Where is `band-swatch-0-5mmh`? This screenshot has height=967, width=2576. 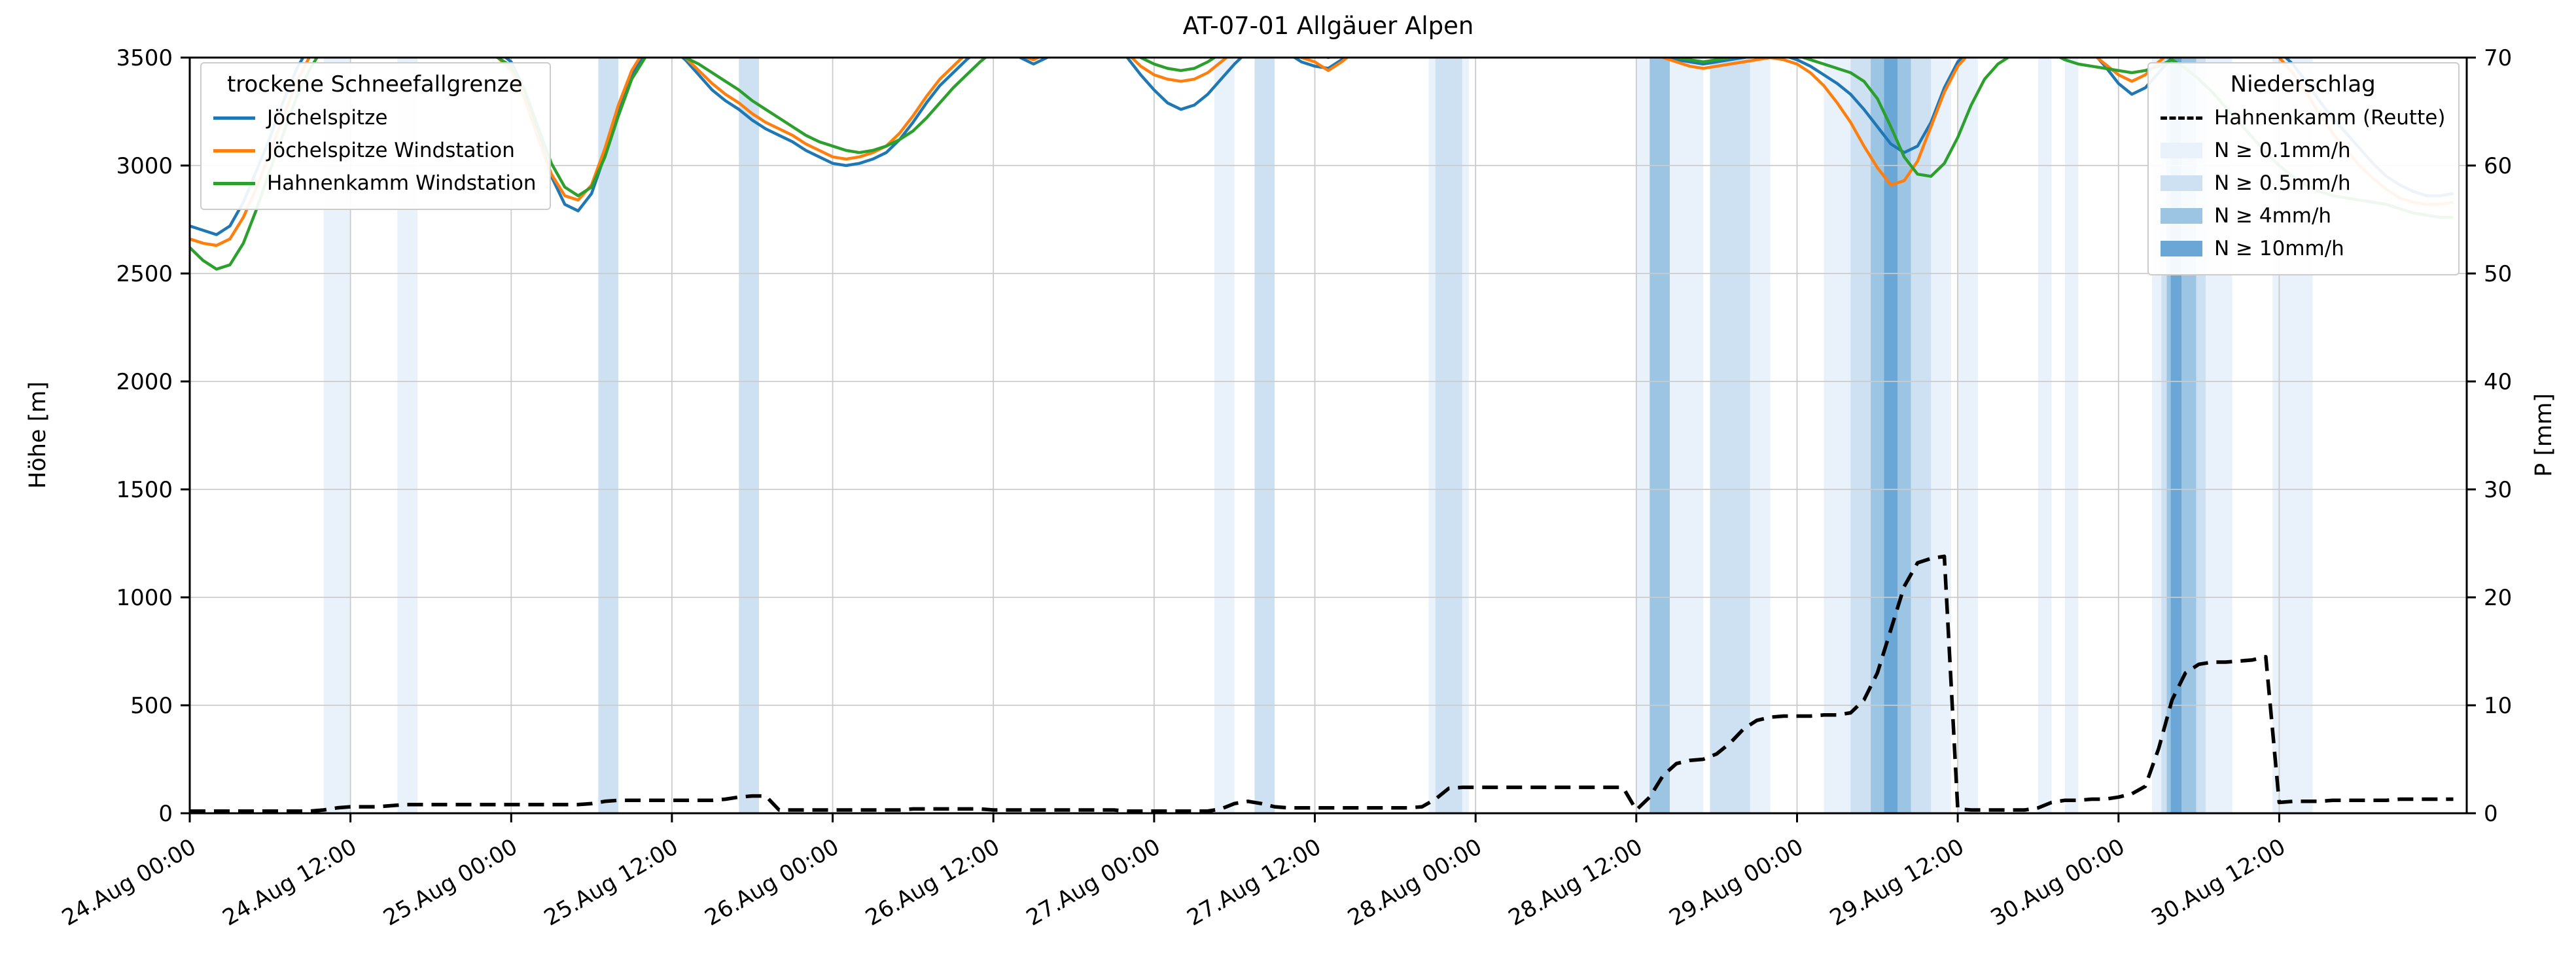 band-swatch-0-5mmh is located at coordinates (2181, 183).